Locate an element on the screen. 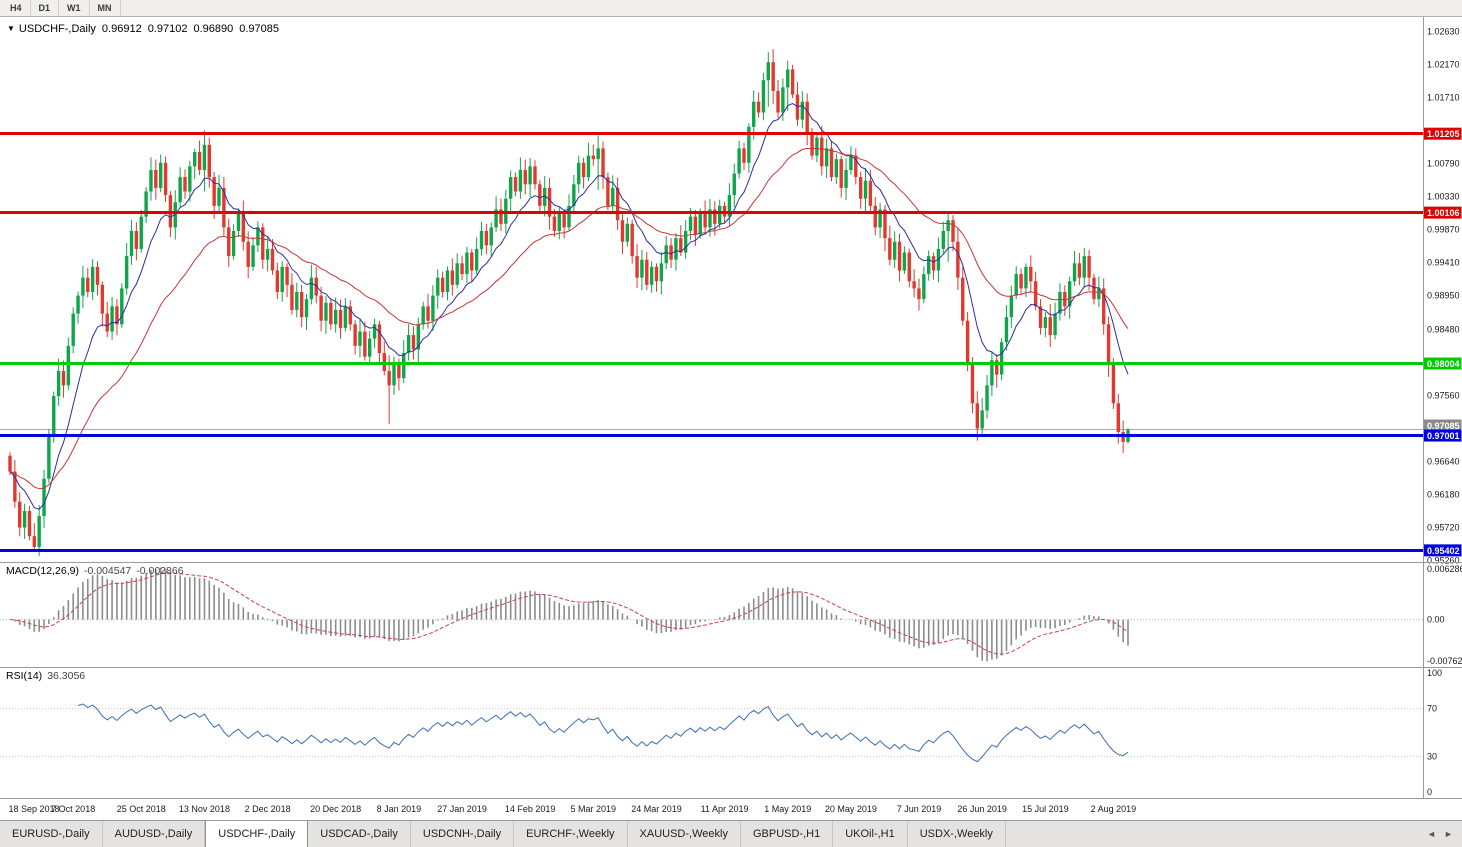 This screenshot has height=847, width=1462. timeframe-h4-button: H4 is located at coordinates (16, 8).